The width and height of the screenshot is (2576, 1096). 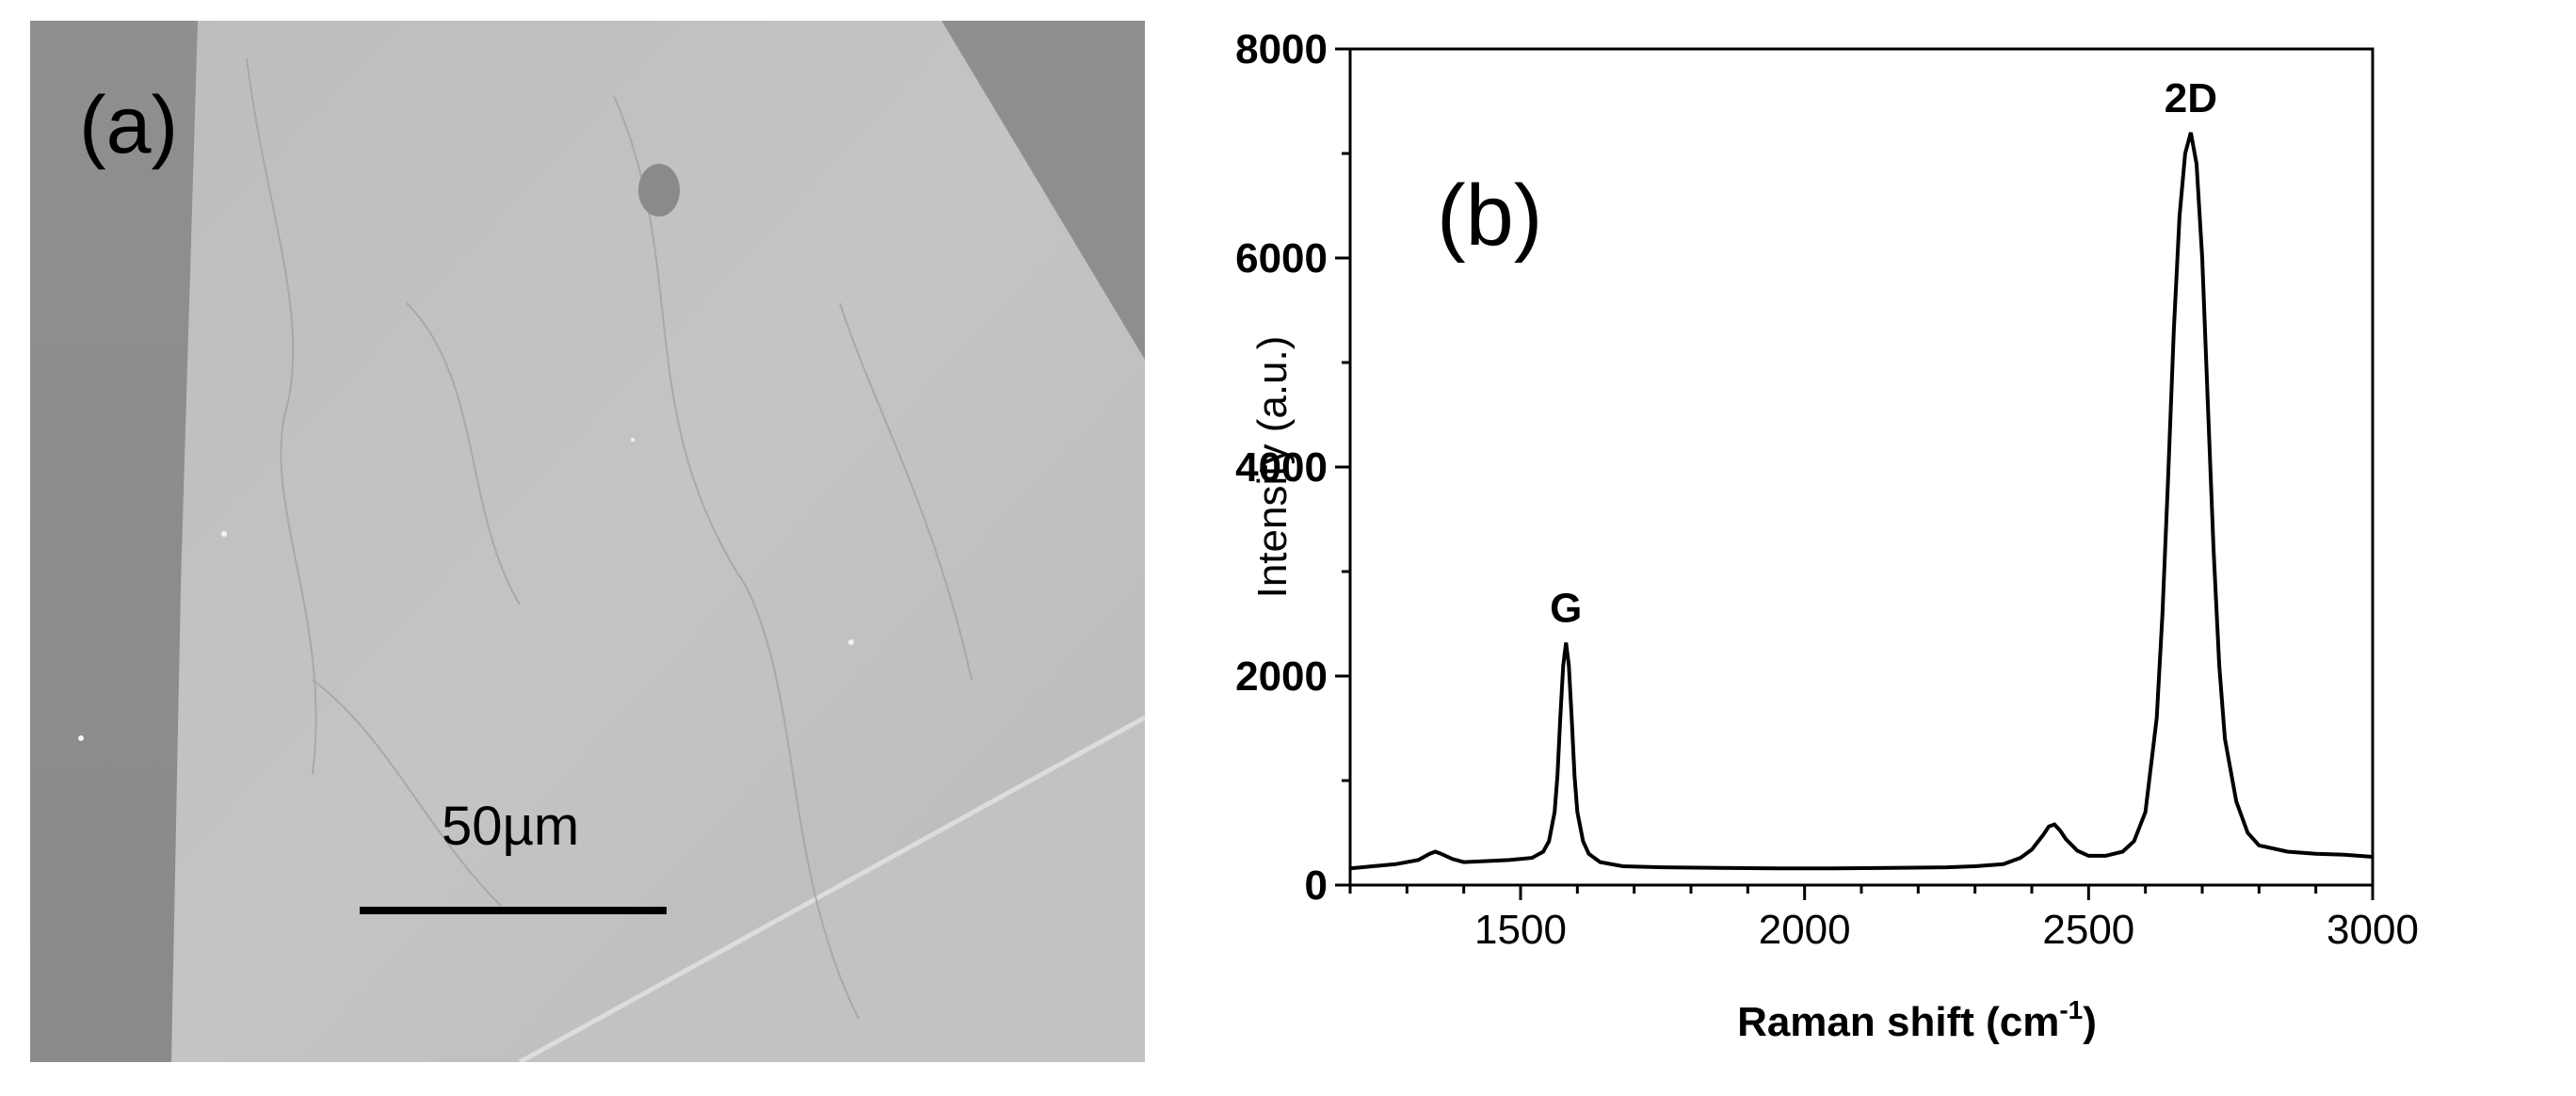 I want to click on x-axis-label-suffix: ), so click(x=2090, y=1022).